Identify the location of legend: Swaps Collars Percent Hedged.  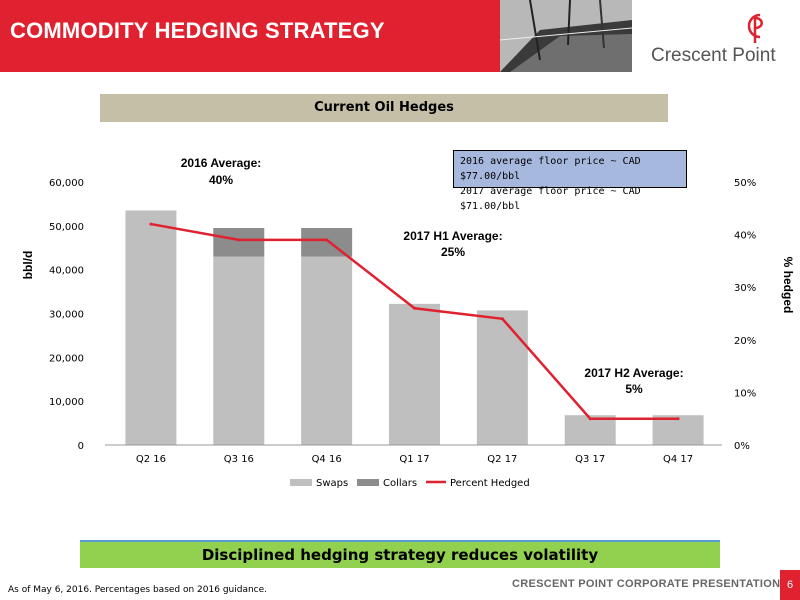
(410, 483).